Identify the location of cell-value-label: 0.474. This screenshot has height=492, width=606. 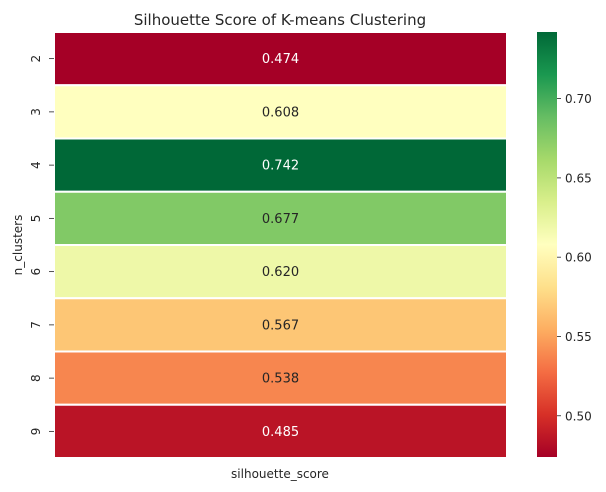
(280, 59).